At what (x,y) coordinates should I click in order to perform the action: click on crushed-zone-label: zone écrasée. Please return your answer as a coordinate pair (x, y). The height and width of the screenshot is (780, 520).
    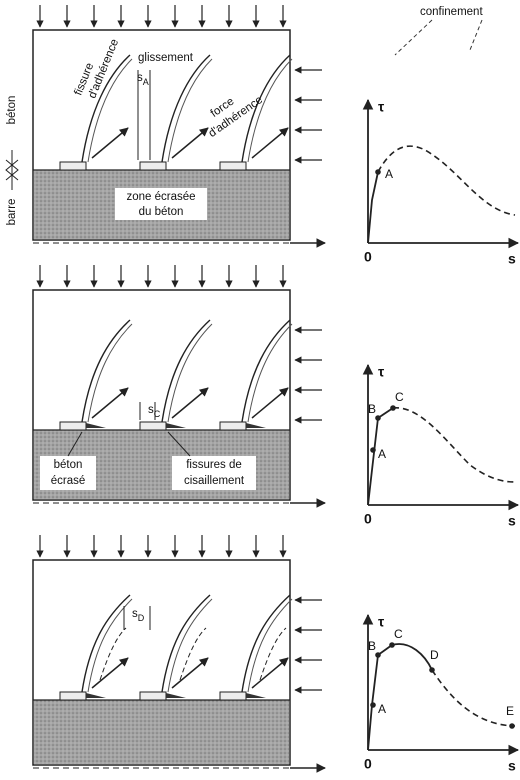
    Looking at the image, I should click on (160, 197).